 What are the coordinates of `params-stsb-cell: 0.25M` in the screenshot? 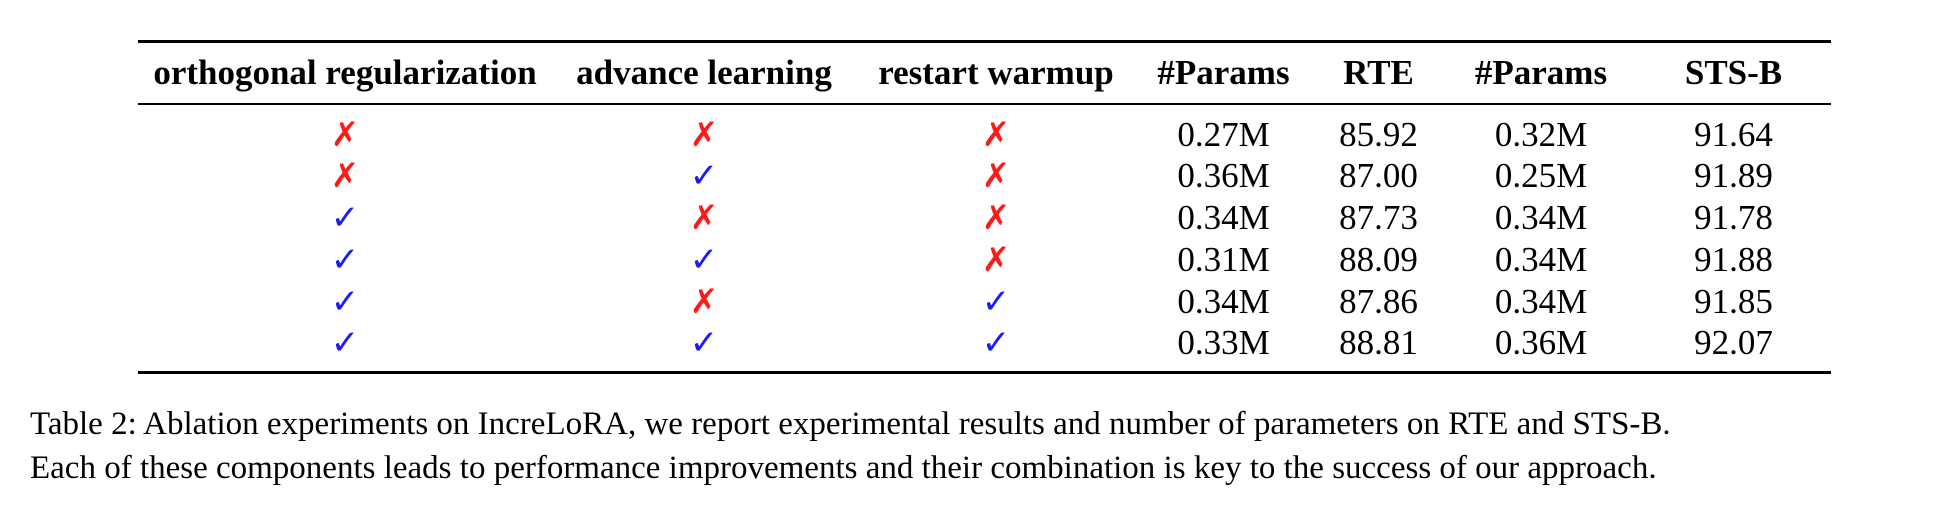 It's located at (1541, 175).